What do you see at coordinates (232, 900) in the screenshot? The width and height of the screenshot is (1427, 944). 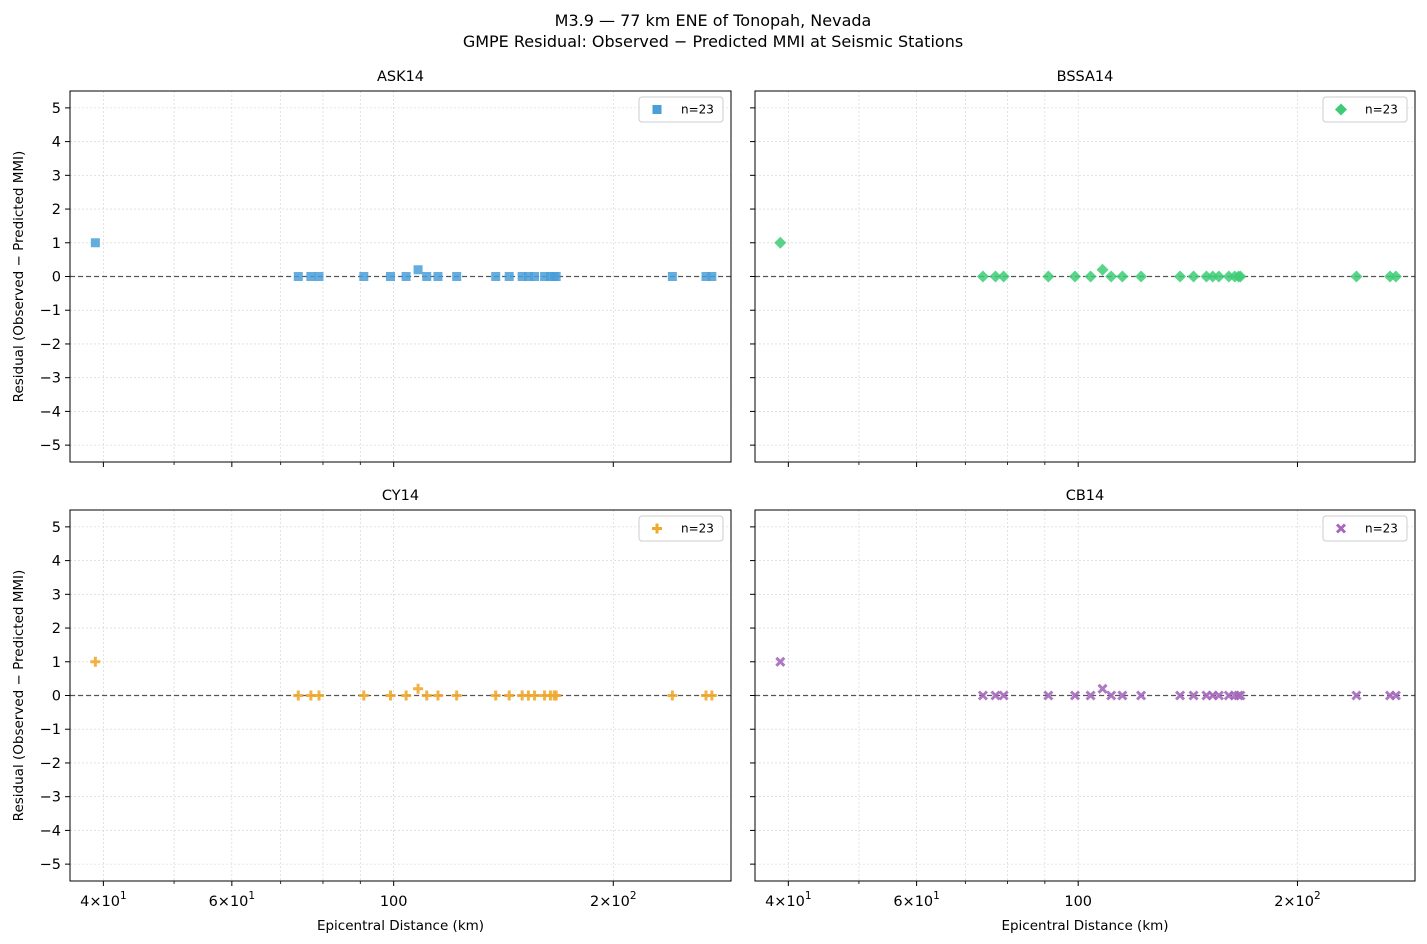 I see `x-tick-label: 6×10¹` at bounding box center [232, 900].